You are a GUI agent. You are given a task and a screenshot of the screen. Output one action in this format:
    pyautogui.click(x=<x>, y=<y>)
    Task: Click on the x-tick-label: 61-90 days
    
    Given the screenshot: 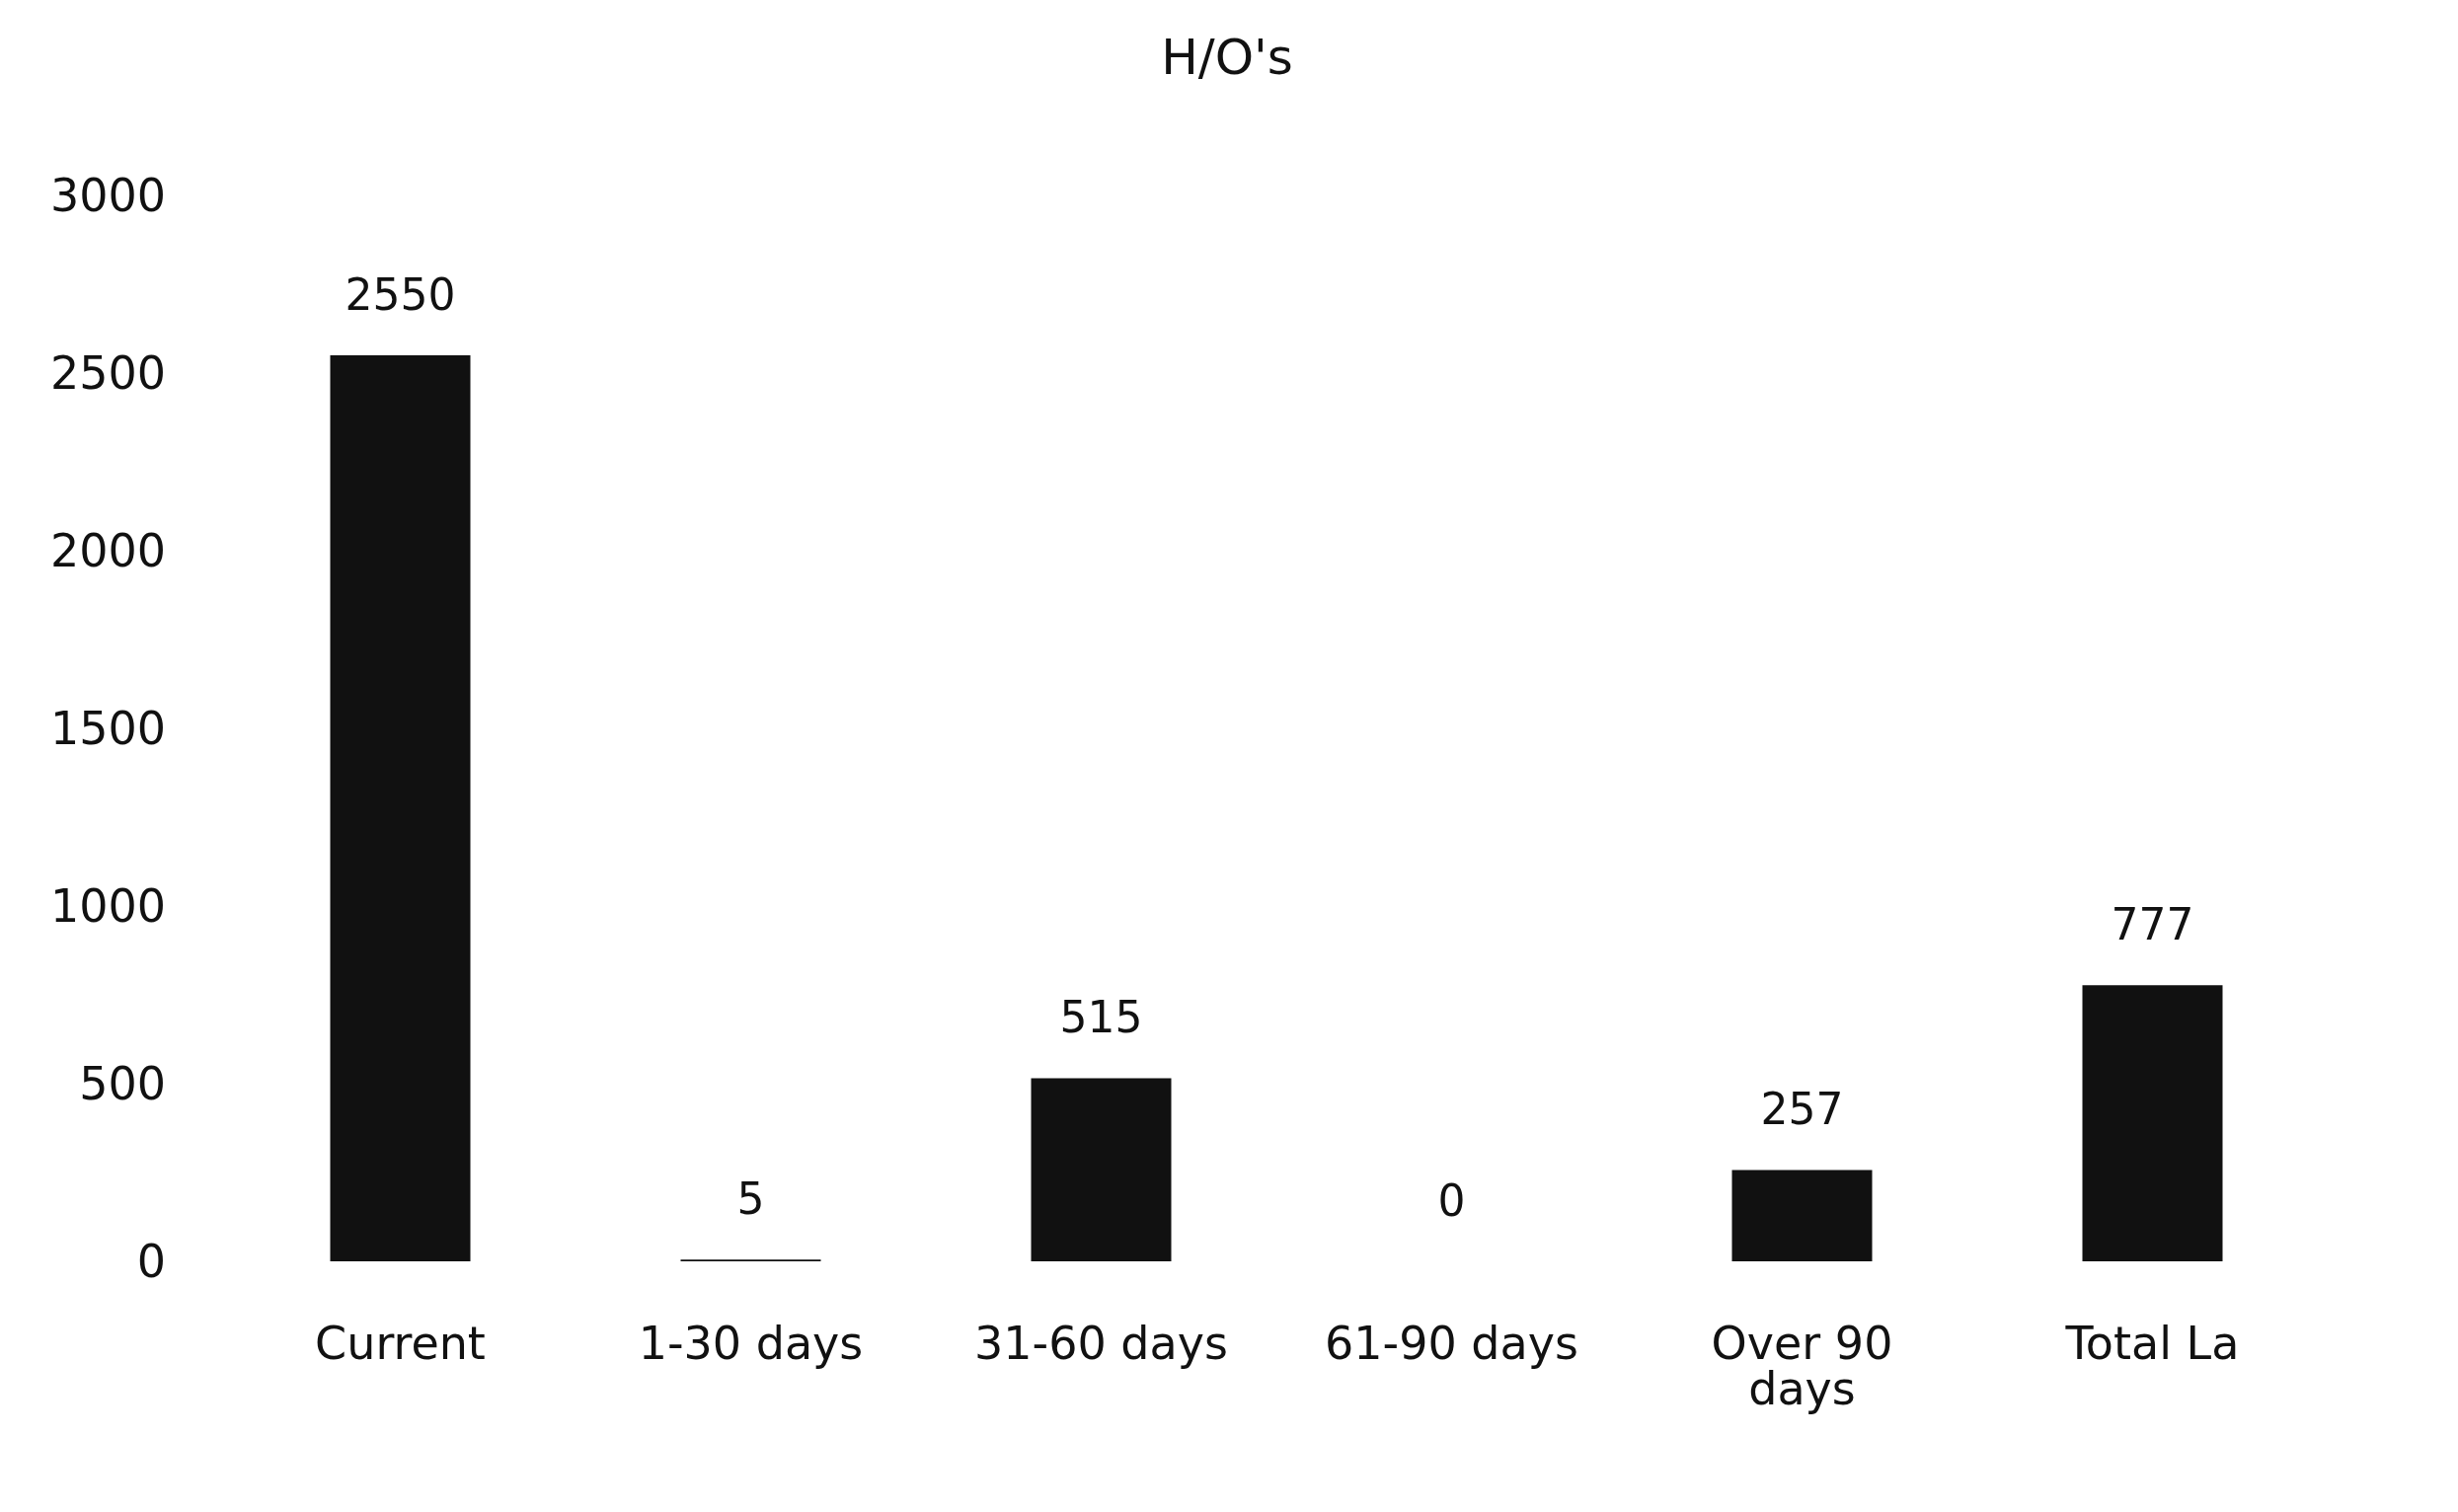 What is the action you would take?
    pyautogui.click(x=1451, y=1344)
    